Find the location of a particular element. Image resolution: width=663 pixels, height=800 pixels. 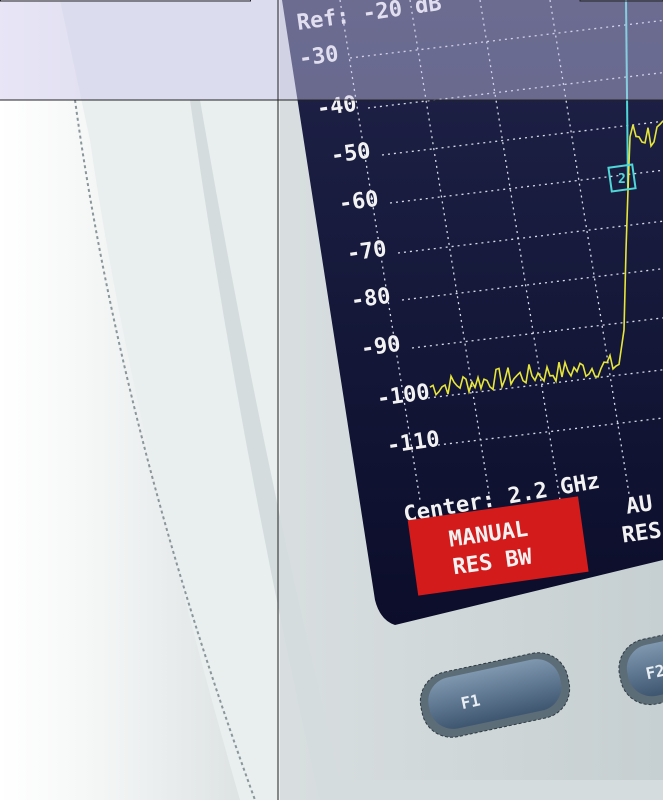

y-label: -70 is located at coordinates (366, 252).